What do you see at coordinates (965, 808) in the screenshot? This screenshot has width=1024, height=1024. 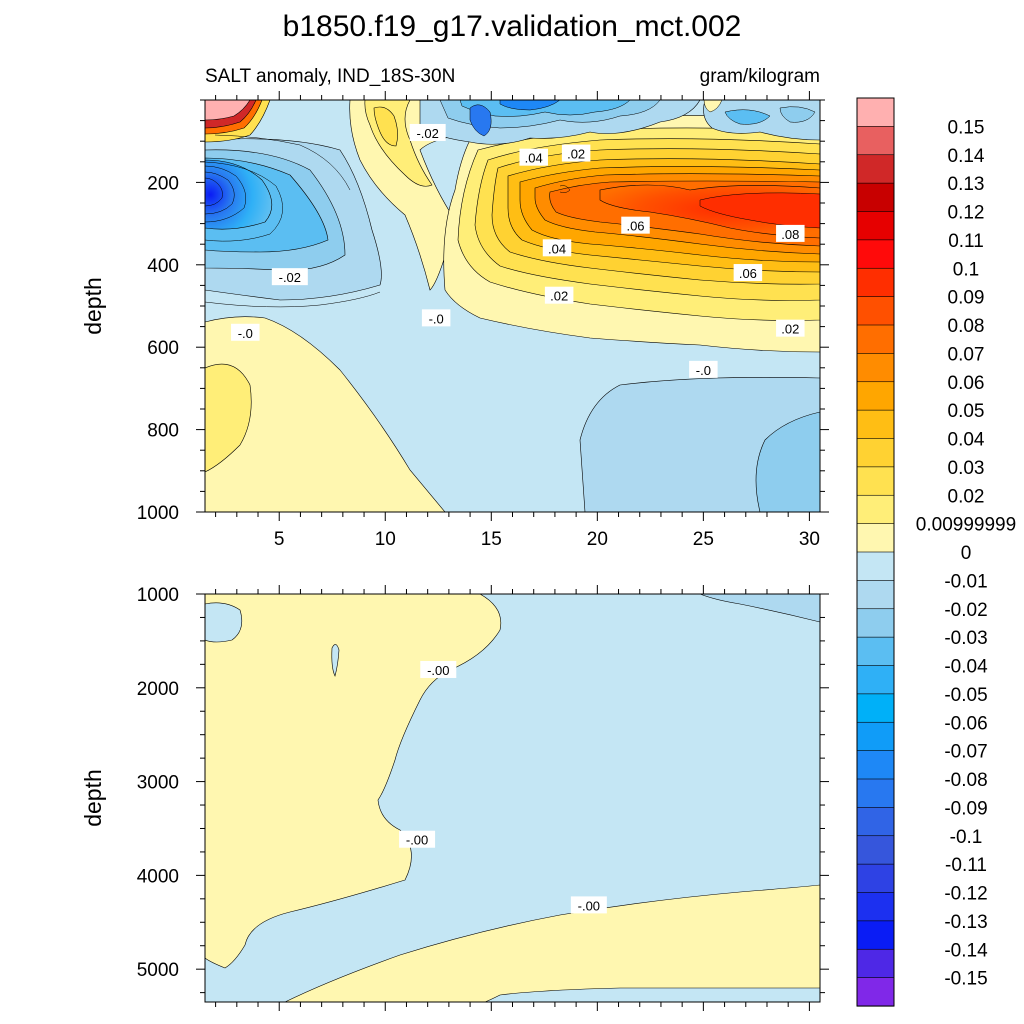 I see `colorbar-tick-label: -0.09` at bounding box center [965, 808].